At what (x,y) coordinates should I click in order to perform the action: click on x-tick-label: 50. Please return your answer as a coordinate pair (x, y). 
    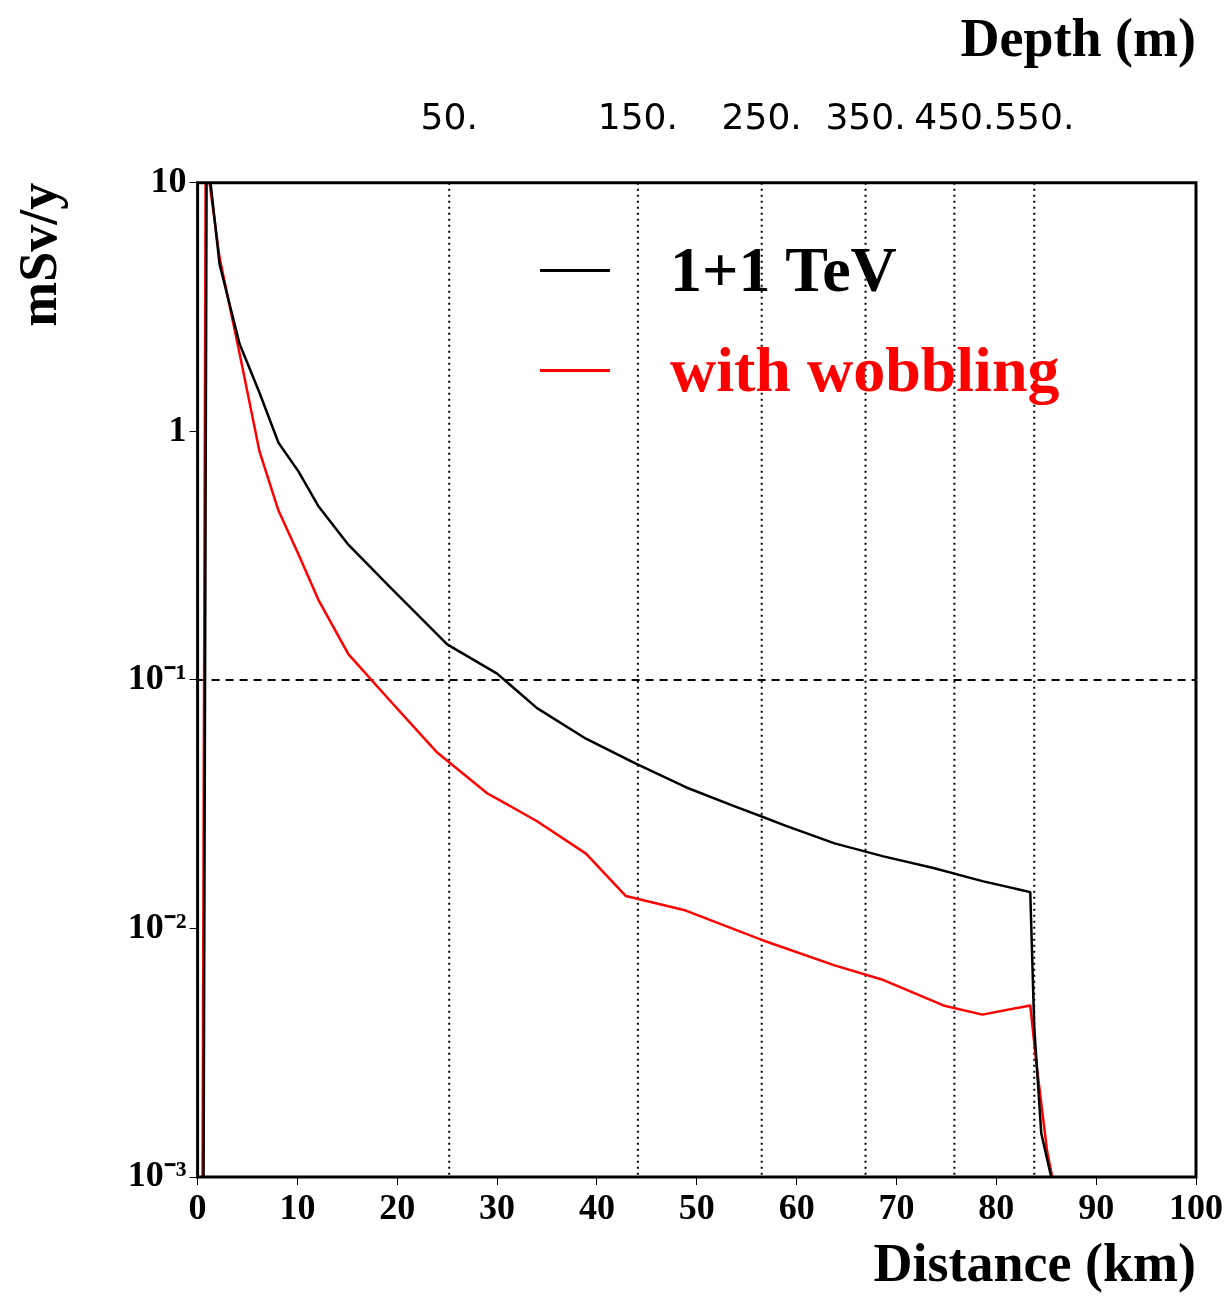
    Looking at the image, I should click on (696, 1206).